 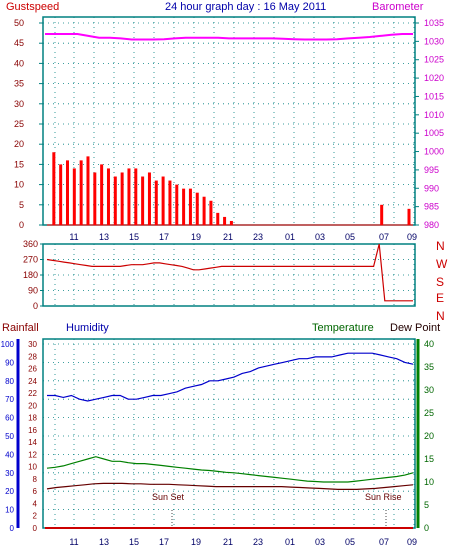 I want to click on sunrise-label: Sun Rise, so click(x=383, y=497).